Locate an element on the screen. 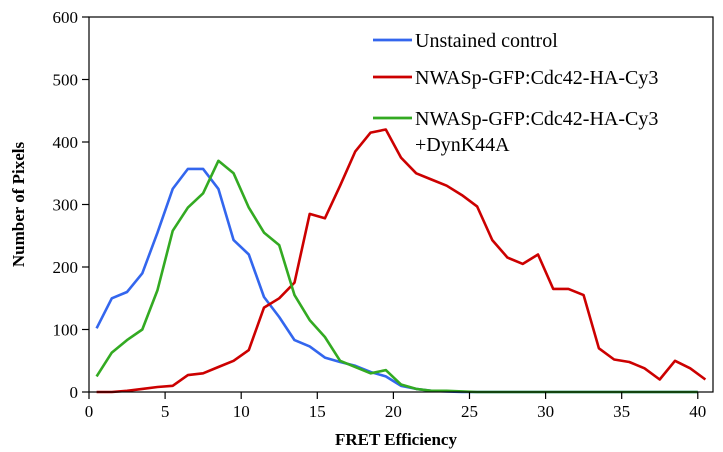  y-tick-label: 300 is located at coordinates (66, 205).